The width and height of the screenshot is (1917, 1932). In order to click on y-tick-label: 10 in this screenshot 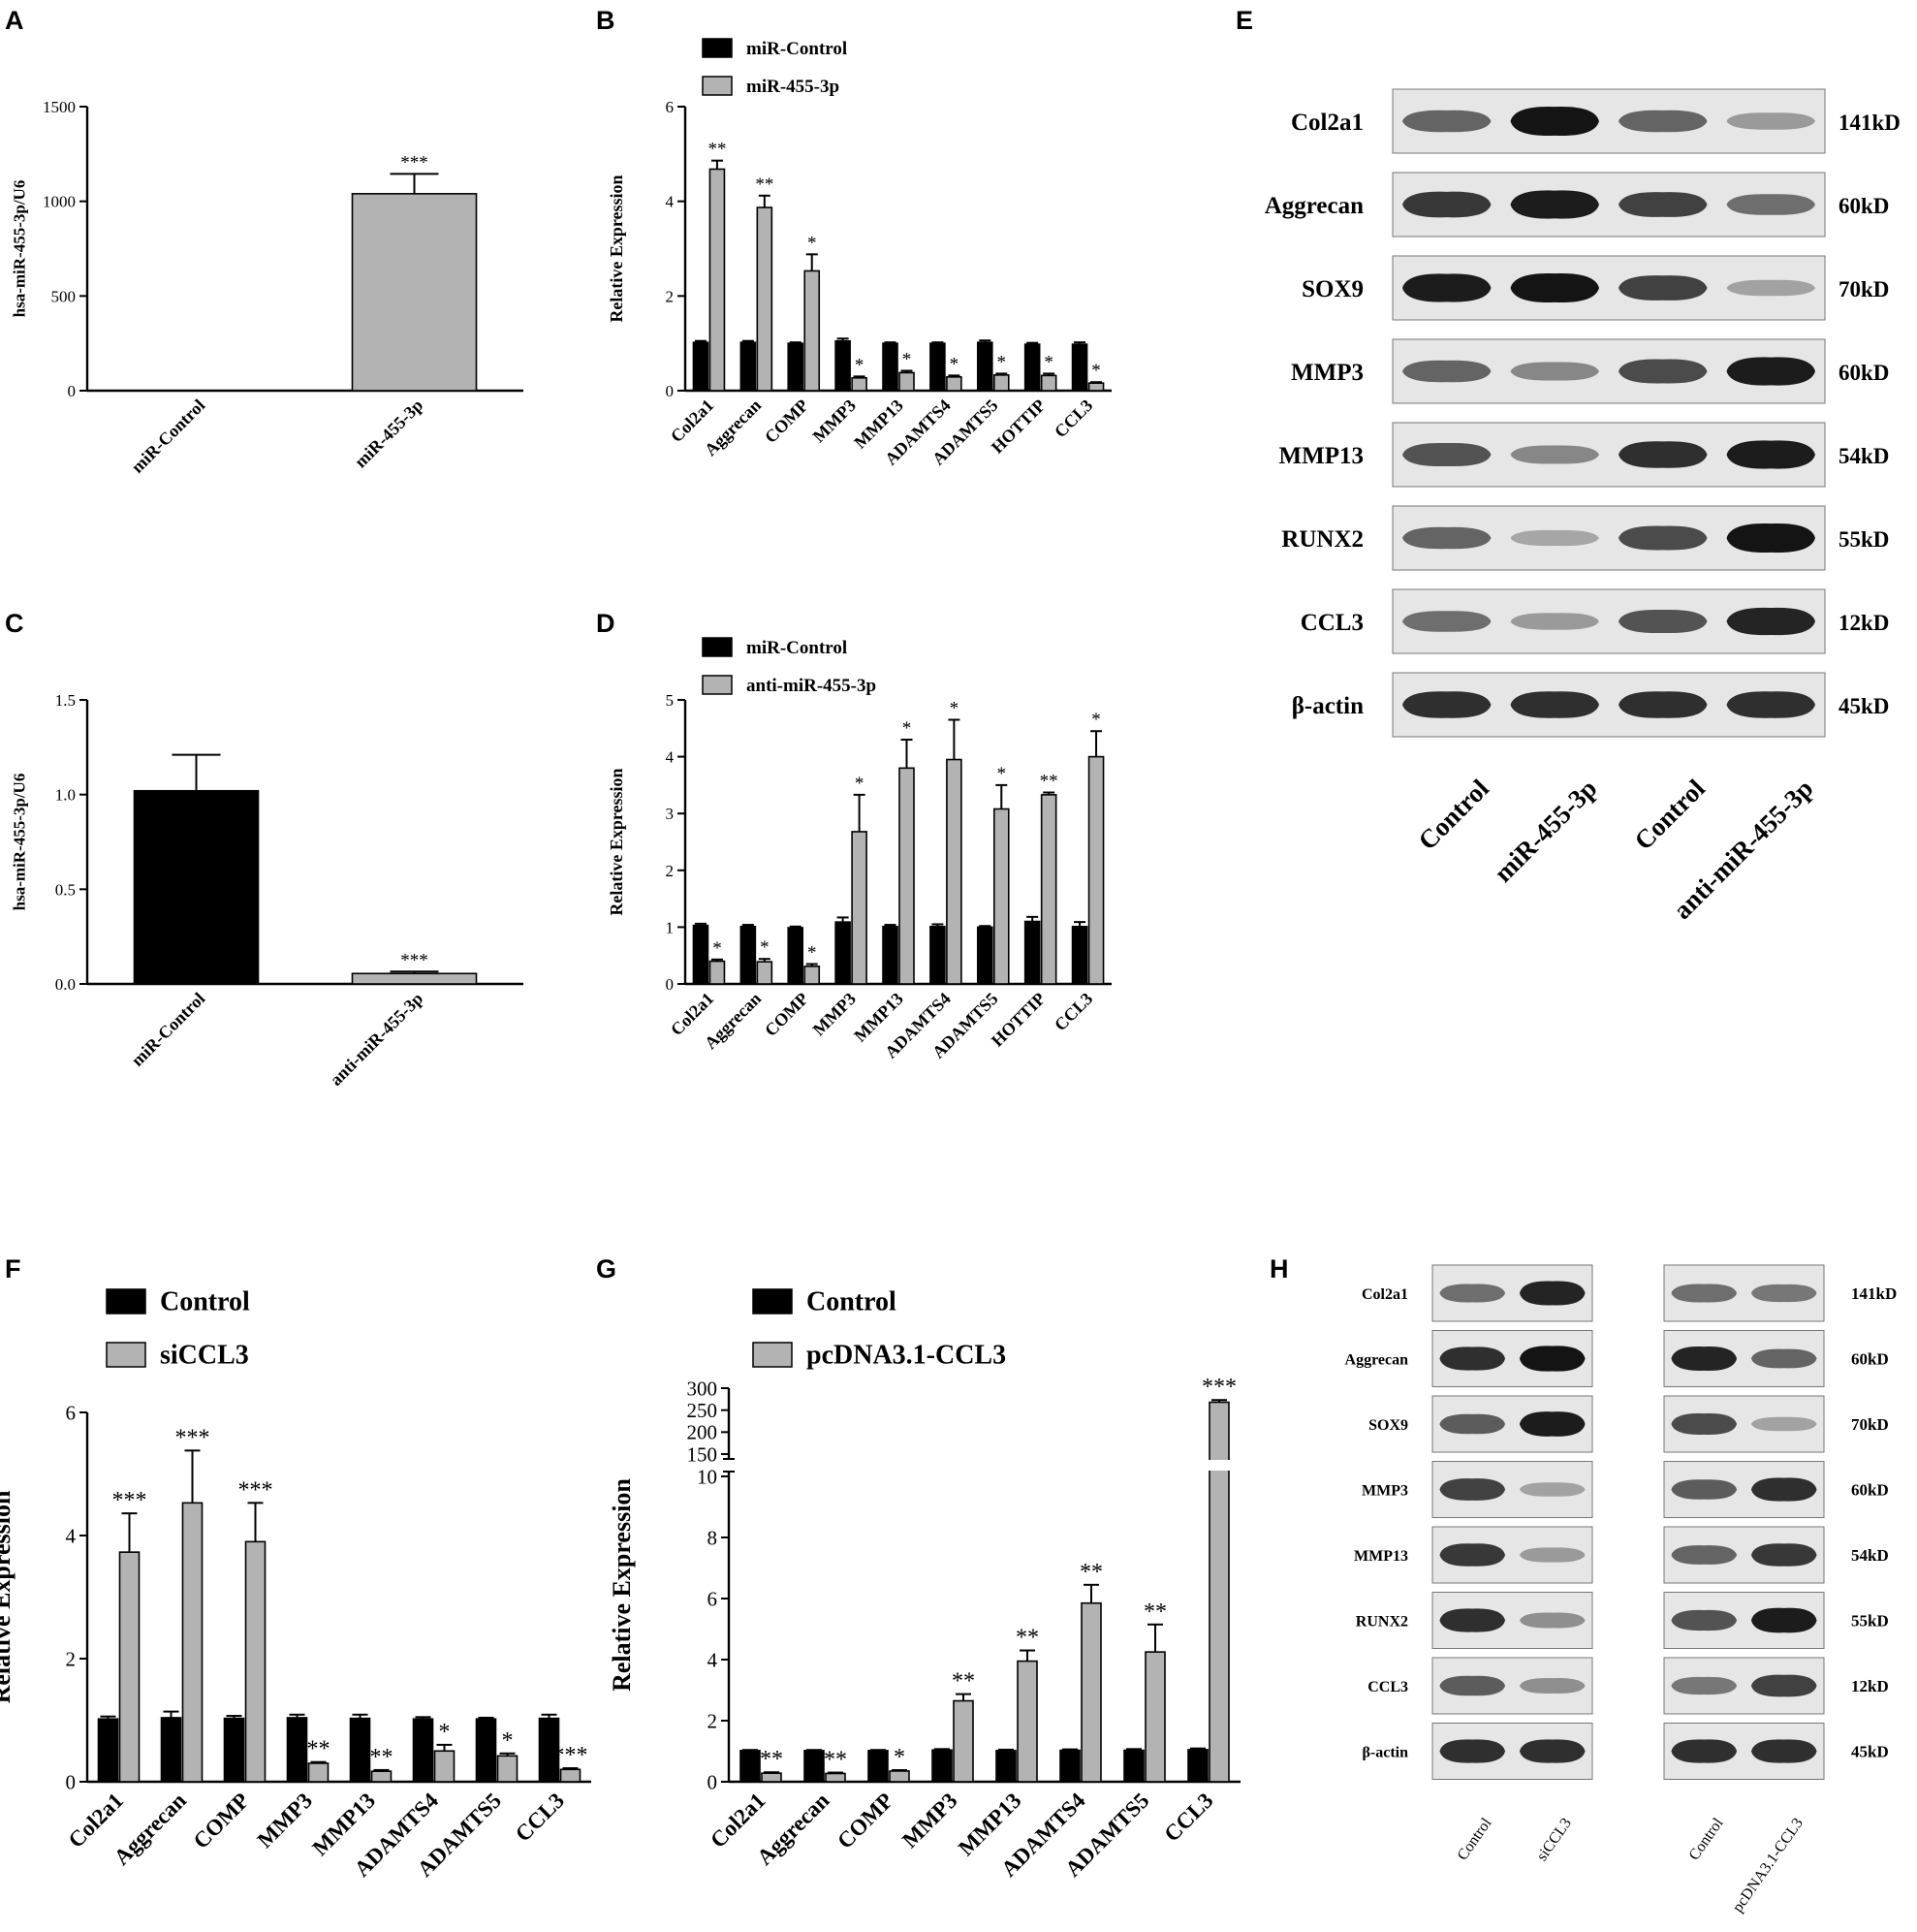, I will do `click(707, 1476)`.